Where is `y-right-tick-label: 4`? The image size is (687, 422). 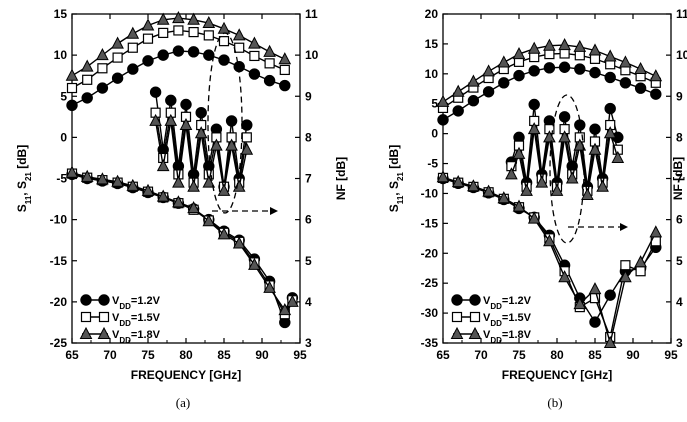
y-right-tick-label: 4 is located at coordinates (679, 302).